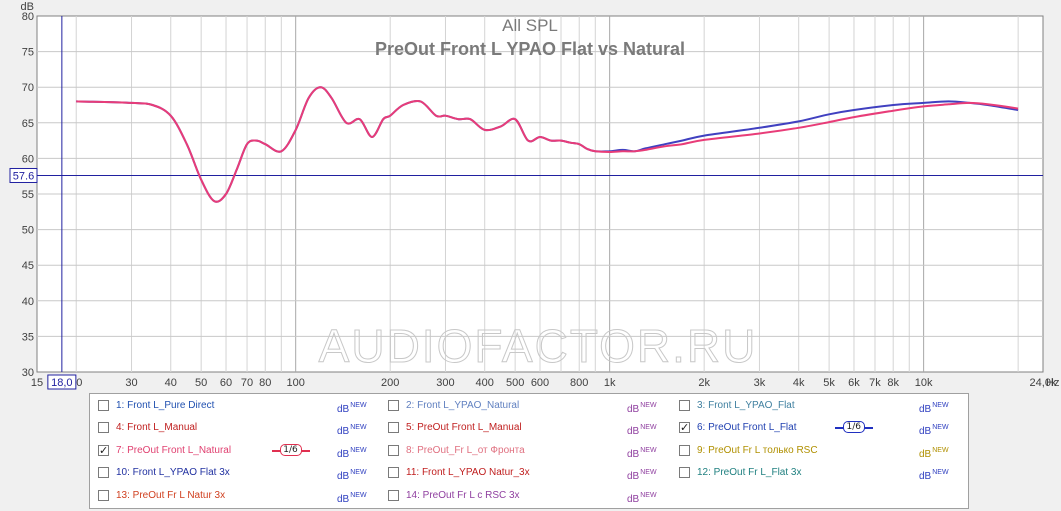  Describe the element at coordinates (463, 495) in the screenshot. I see `legend-label: 14: PreOut Fr L с RSC 3x` at that location.